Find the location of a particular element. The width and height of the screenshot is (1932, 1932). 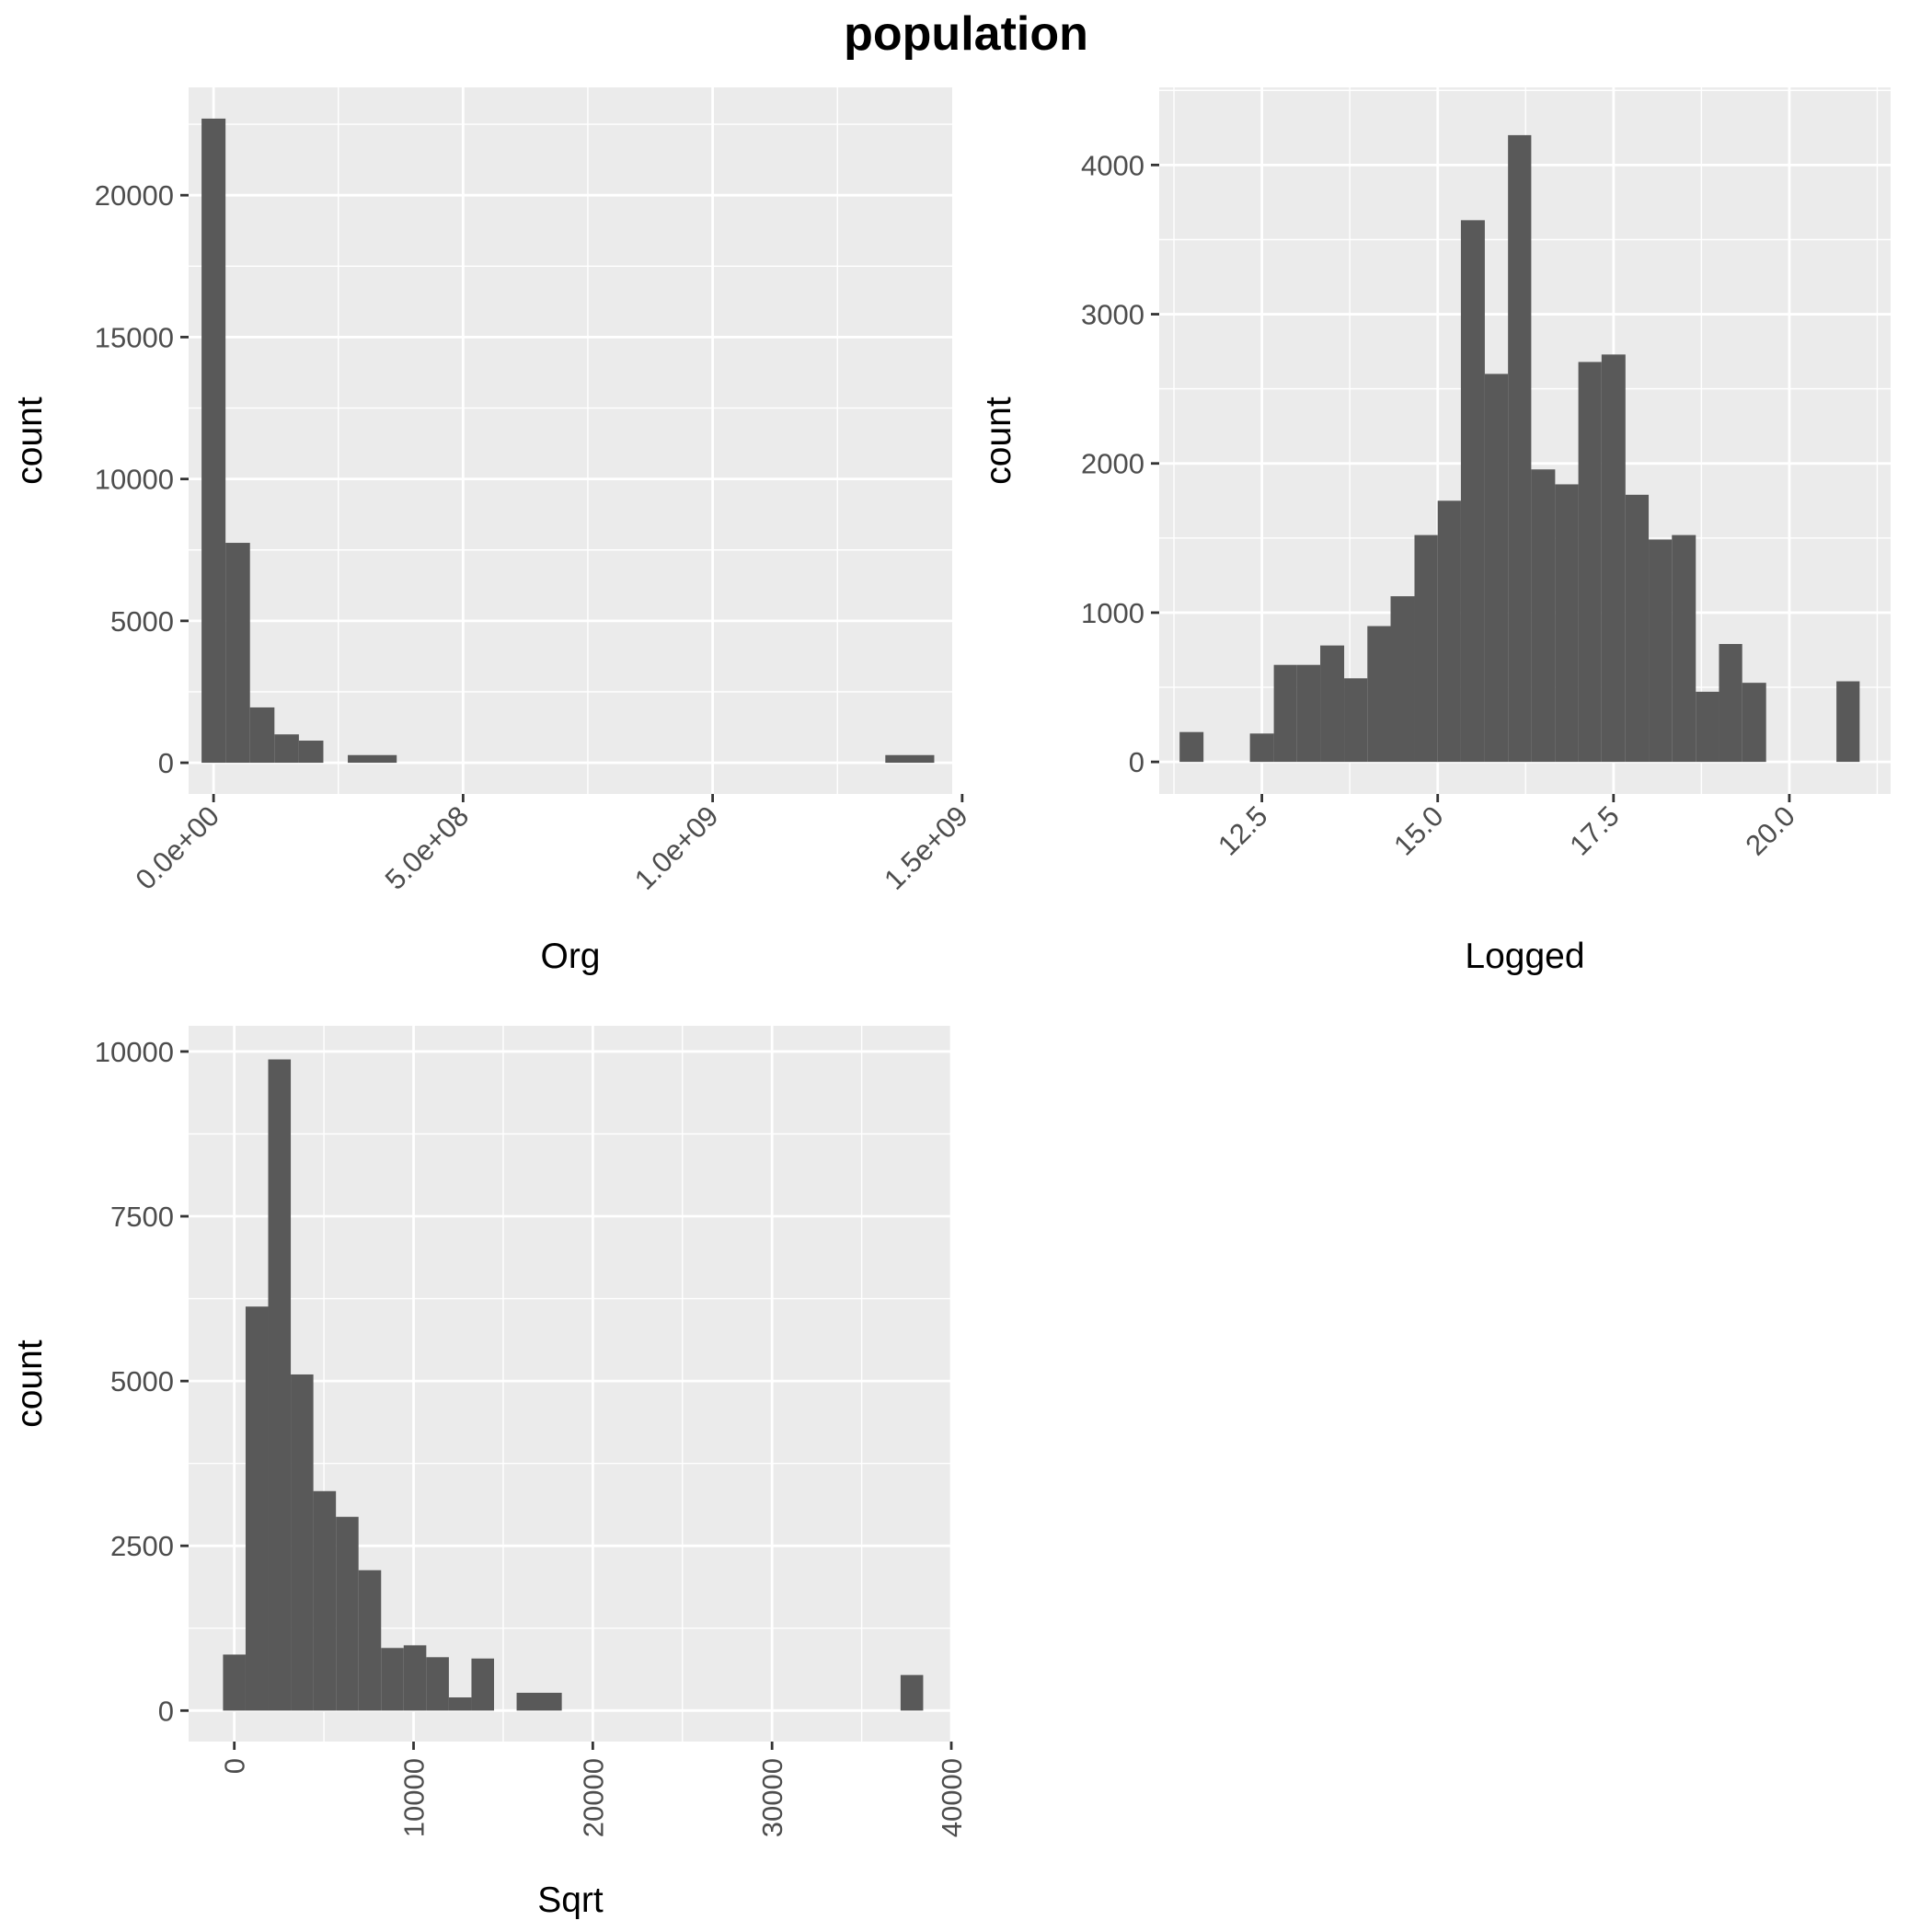

x-tick-label: 30000 is located at coordinates (772, 1797).